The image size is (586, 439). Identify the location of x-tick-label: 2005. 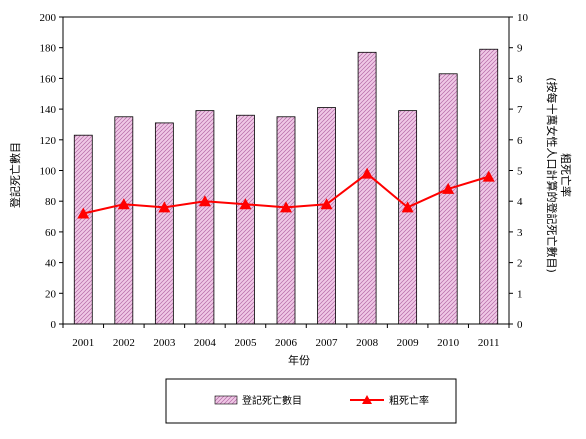
(245, 343).